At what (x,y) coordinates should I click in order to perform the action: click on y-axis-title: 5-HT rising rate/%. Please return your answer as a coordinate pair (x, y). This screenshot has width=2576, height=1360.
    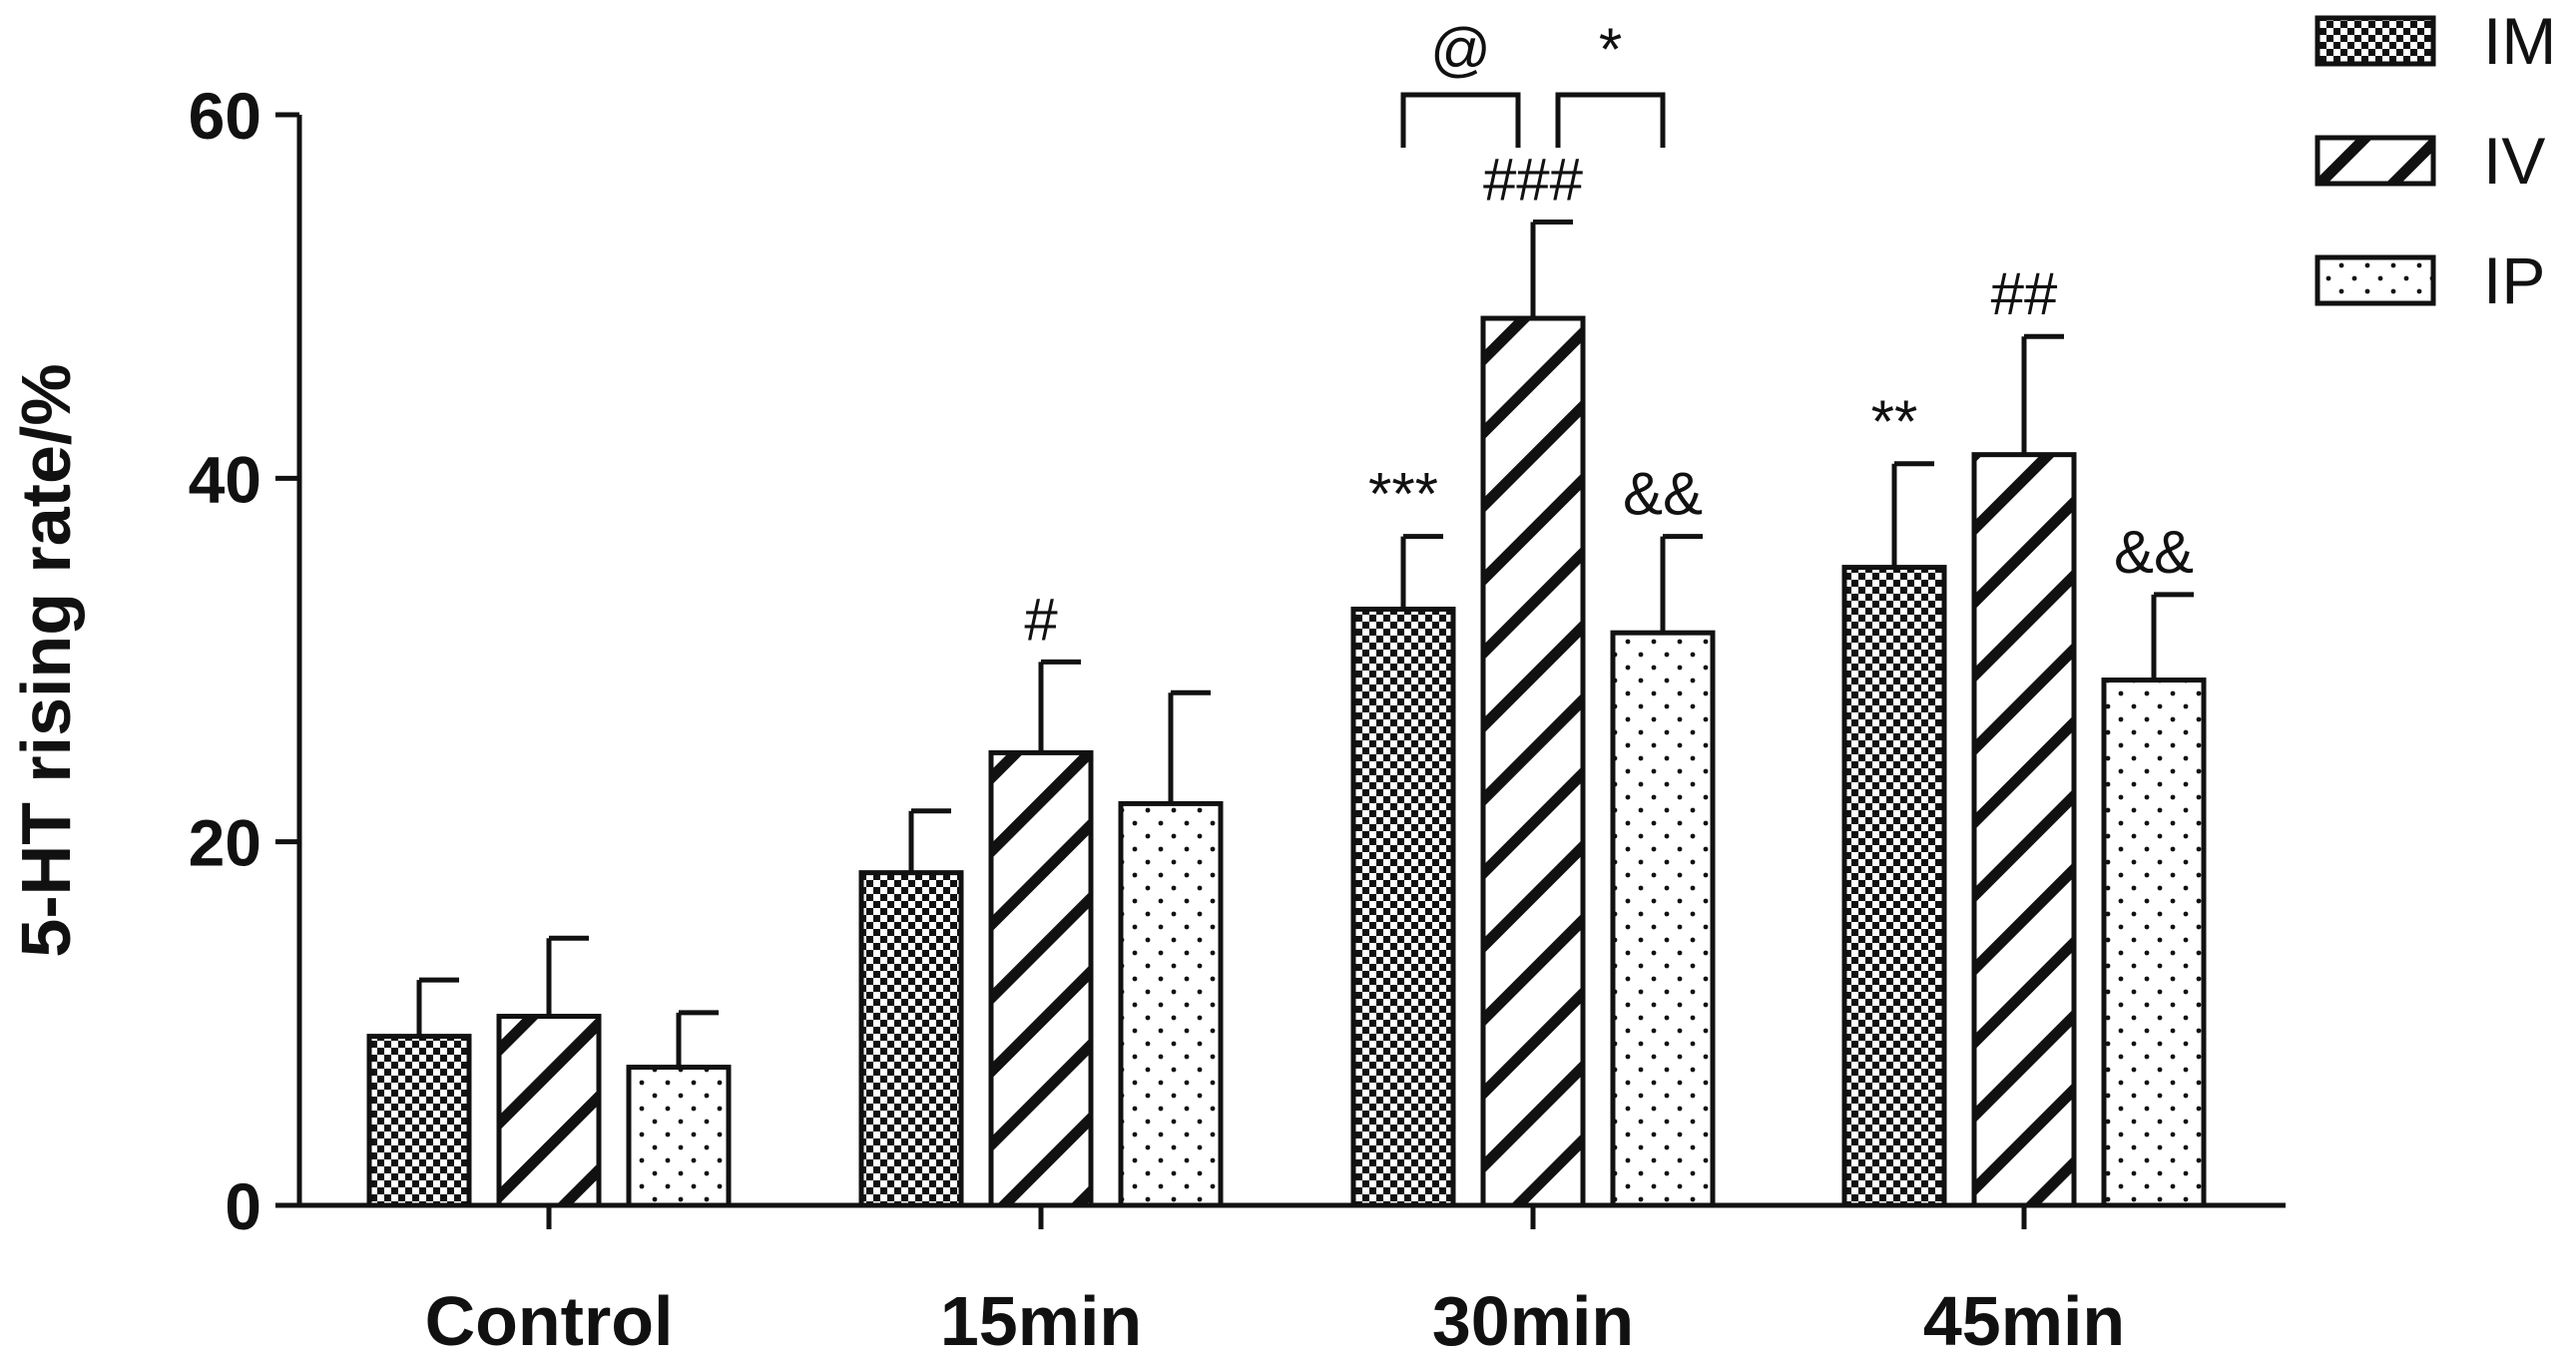
    Looking at the image, I should click on (46, 660).